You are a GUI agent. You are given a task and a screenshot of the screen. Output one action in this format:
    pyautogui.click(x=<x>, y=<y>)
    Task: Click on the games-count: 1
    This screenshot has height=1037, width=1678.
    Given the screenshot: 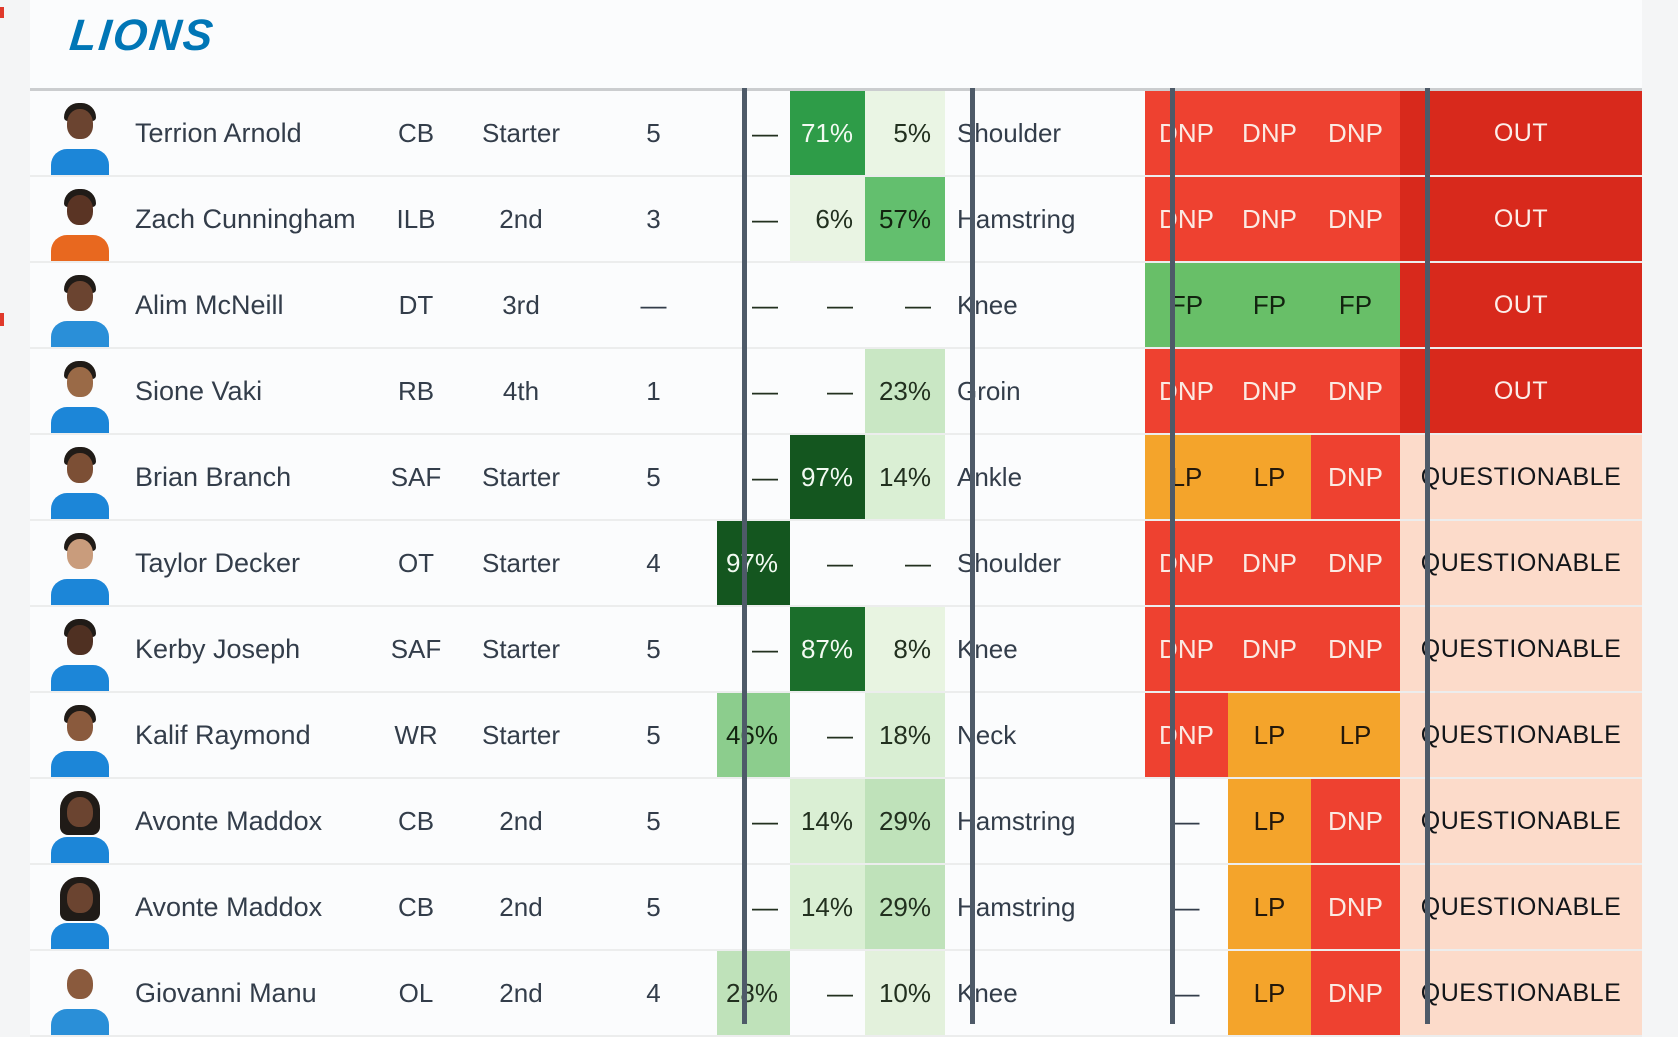 What is the action you would take?
    pyautogui.click(x=653, y=390)
    